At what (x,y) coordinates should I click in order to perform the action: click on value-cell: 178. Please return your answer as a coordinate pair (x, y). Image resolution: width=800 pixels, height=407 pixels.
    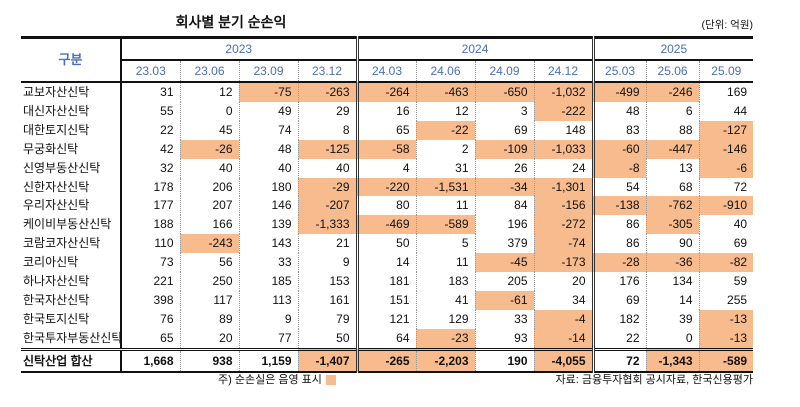
    Looking at the image, I should click on (150, 187).